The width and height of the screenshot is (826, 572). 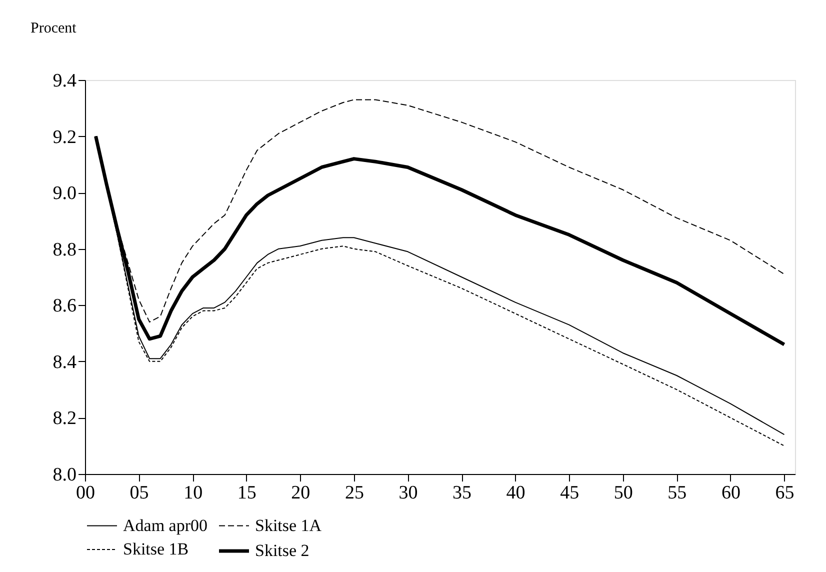 I want to click on y-tick-label: 8.6, so click(x=64, y=306).